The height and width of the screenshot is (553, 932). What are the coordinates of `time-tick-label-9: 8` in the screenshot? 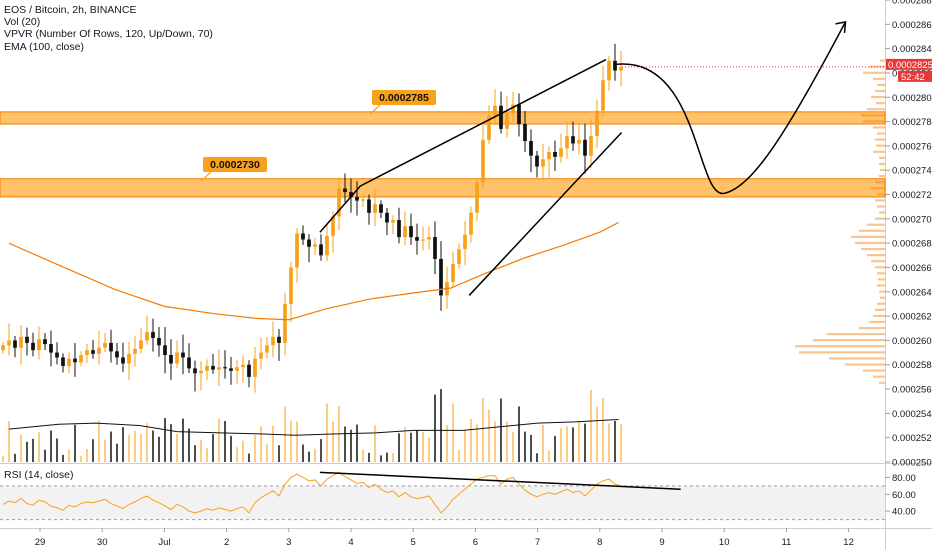 It's located at (599, 542).